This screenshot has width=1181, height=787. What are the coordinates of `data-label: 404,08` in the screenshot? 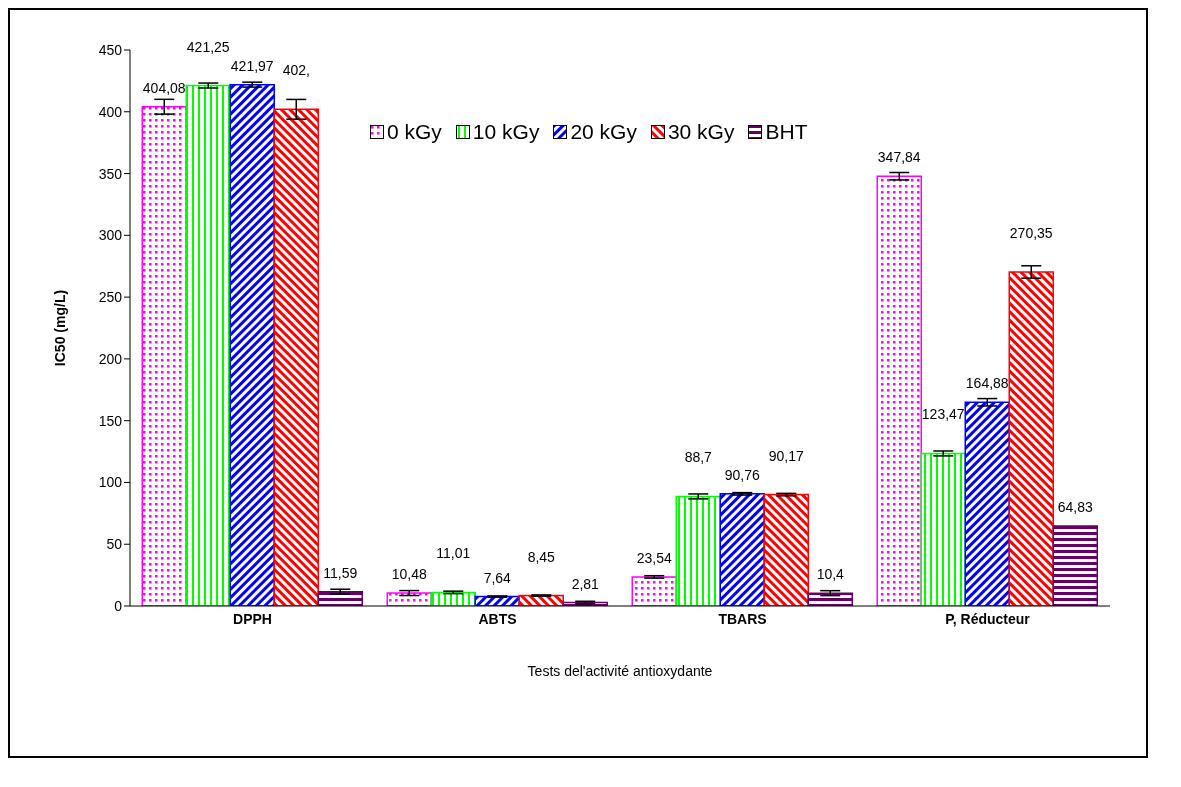 It's located at (164, 87).